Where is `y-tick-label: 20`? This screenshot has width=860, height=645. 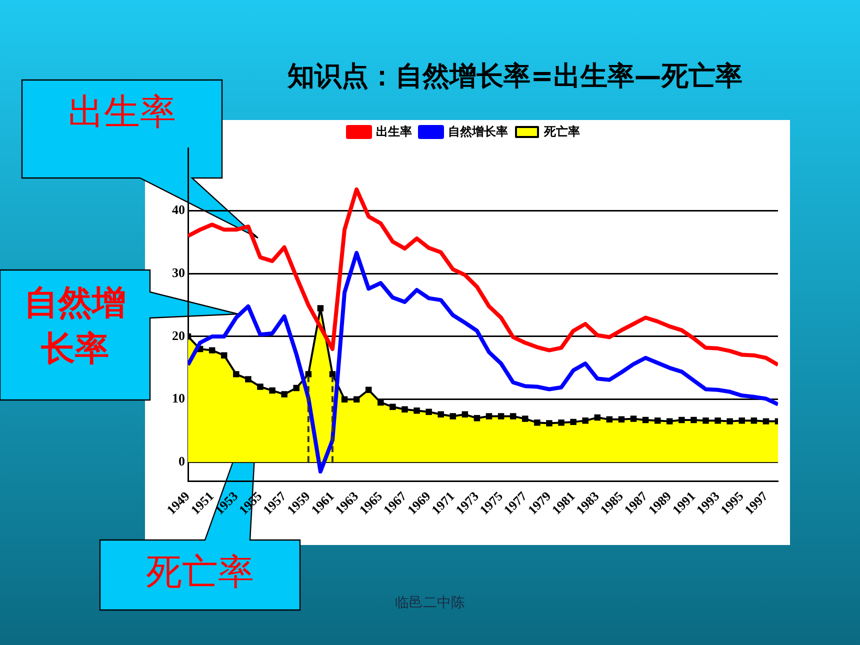 y-tick-label: 20 is located at coordinates (178, 335).